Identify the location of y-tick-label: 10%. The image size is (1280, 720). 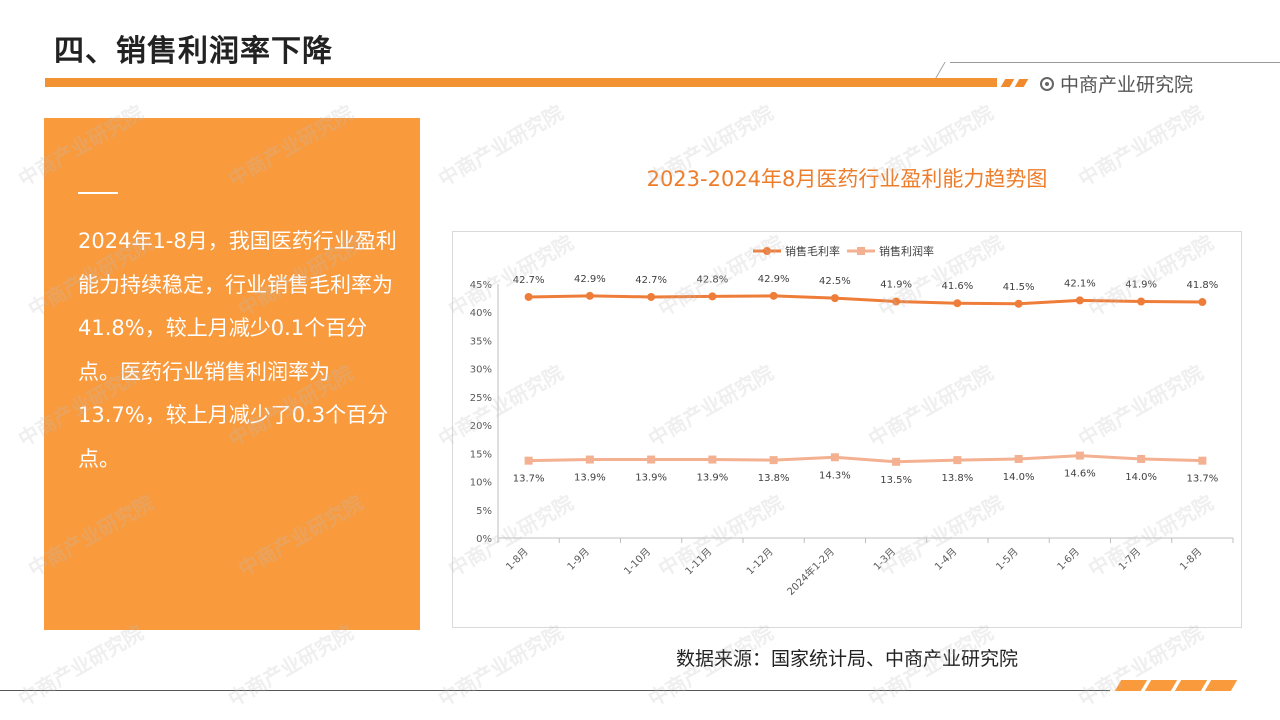
(481, 483).